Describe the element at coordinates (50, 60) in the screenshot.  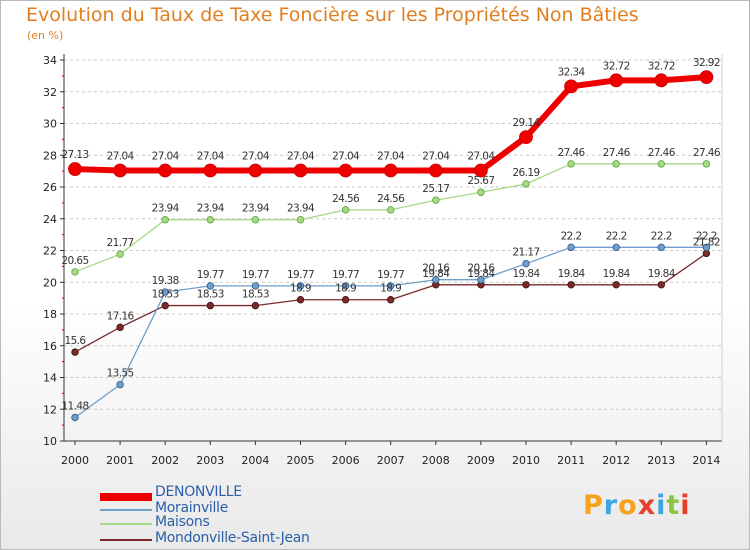
I see `y-tick-label: 34` at that location.